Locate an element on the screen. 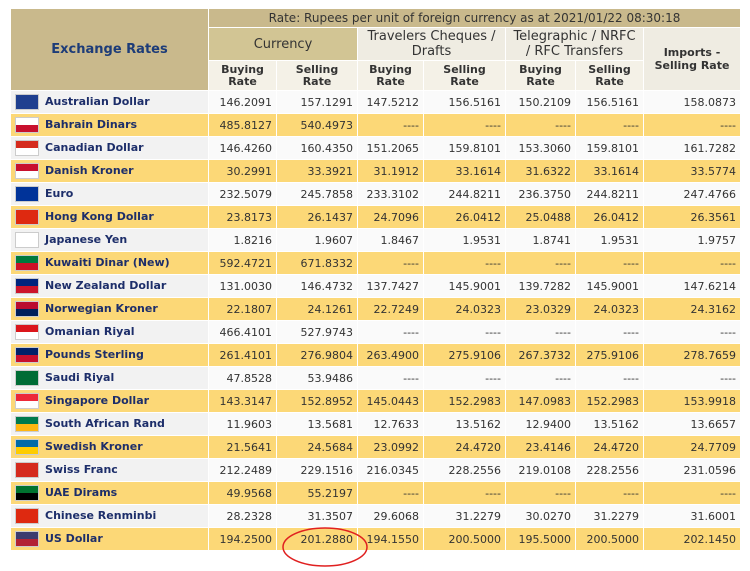  rate-cell: 26.1437 is located at coordinates (317, 217).